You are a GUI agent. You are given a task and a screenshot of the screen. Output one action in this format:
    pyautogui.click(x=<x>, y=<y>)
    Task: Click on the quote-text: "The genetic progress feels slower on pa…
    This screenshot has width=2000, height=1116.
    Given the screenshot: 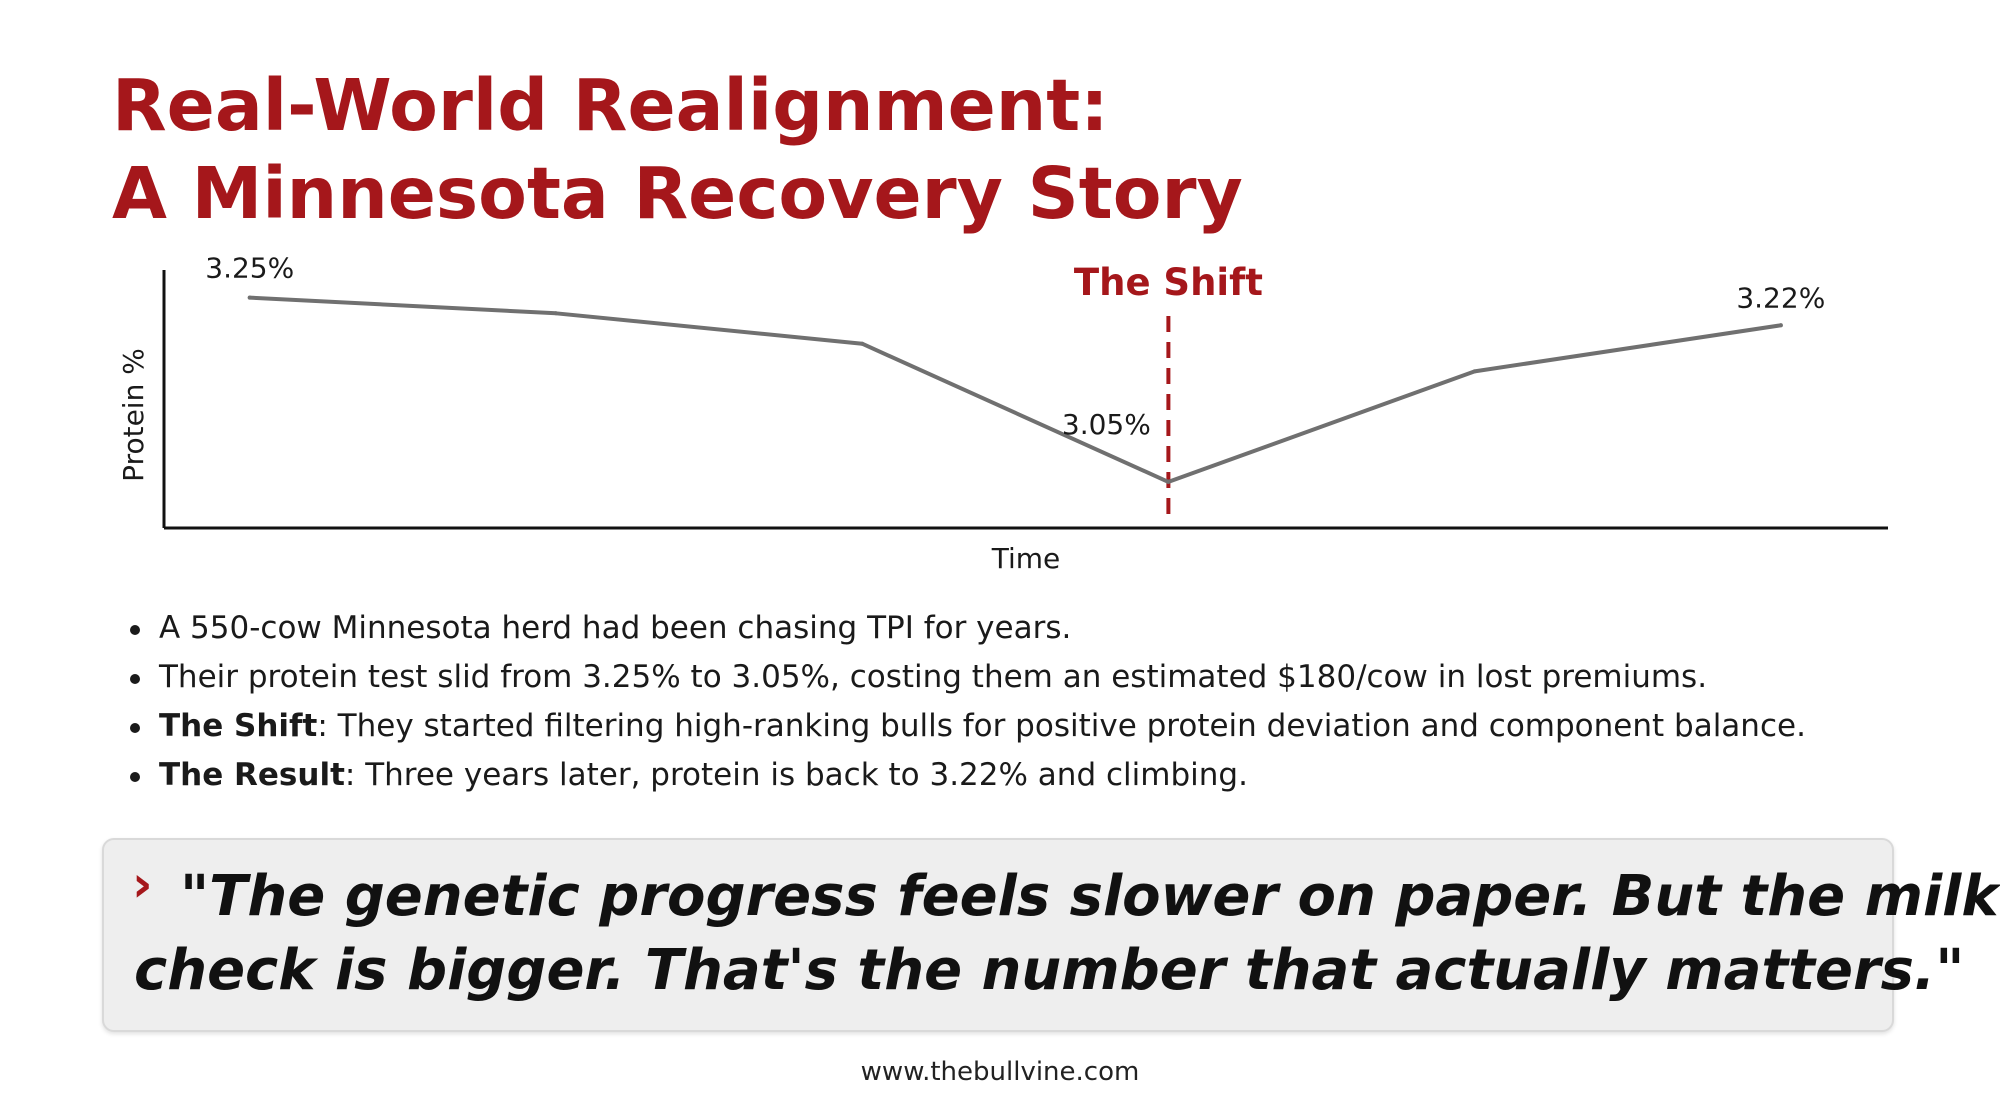 What is the action you would take?
    pyautogui.click(x=1004, y=934)
    